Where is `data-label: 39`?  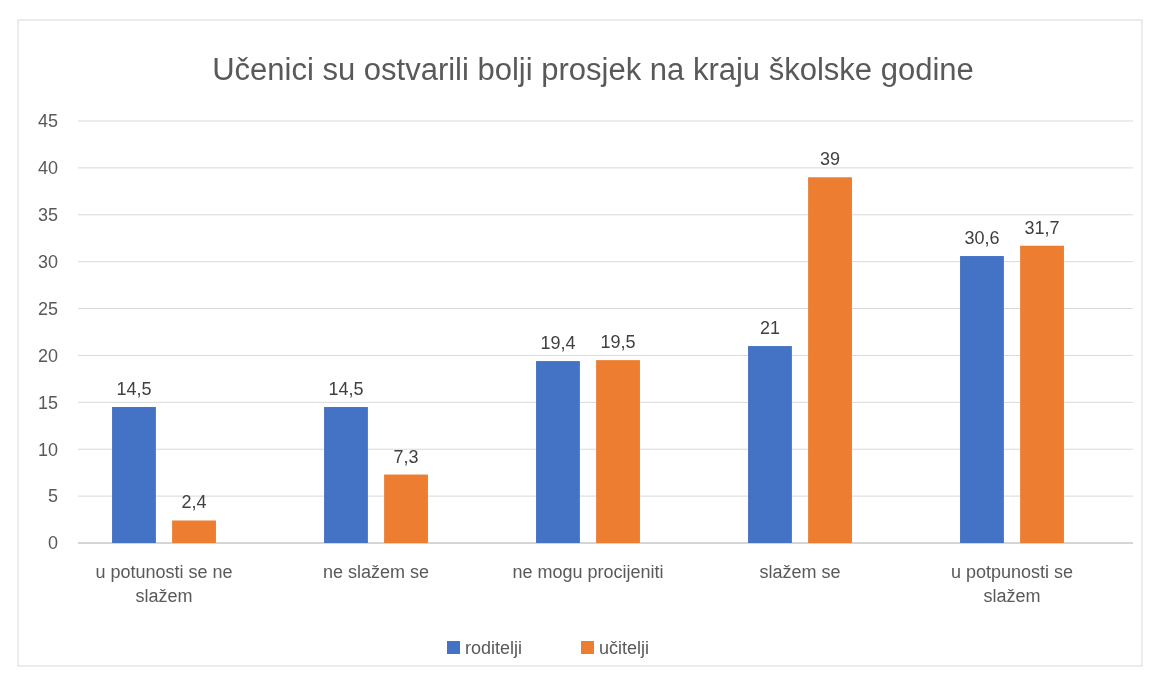 data-label: 39 is located at coordinates (830, 159).